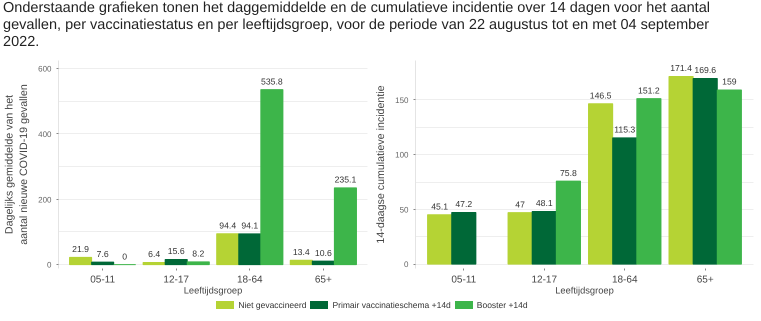 The image size is (761, 321). Describe the element at coordinates (463, 204) in the screenshot. I see `data-label: 47.2` at that location.